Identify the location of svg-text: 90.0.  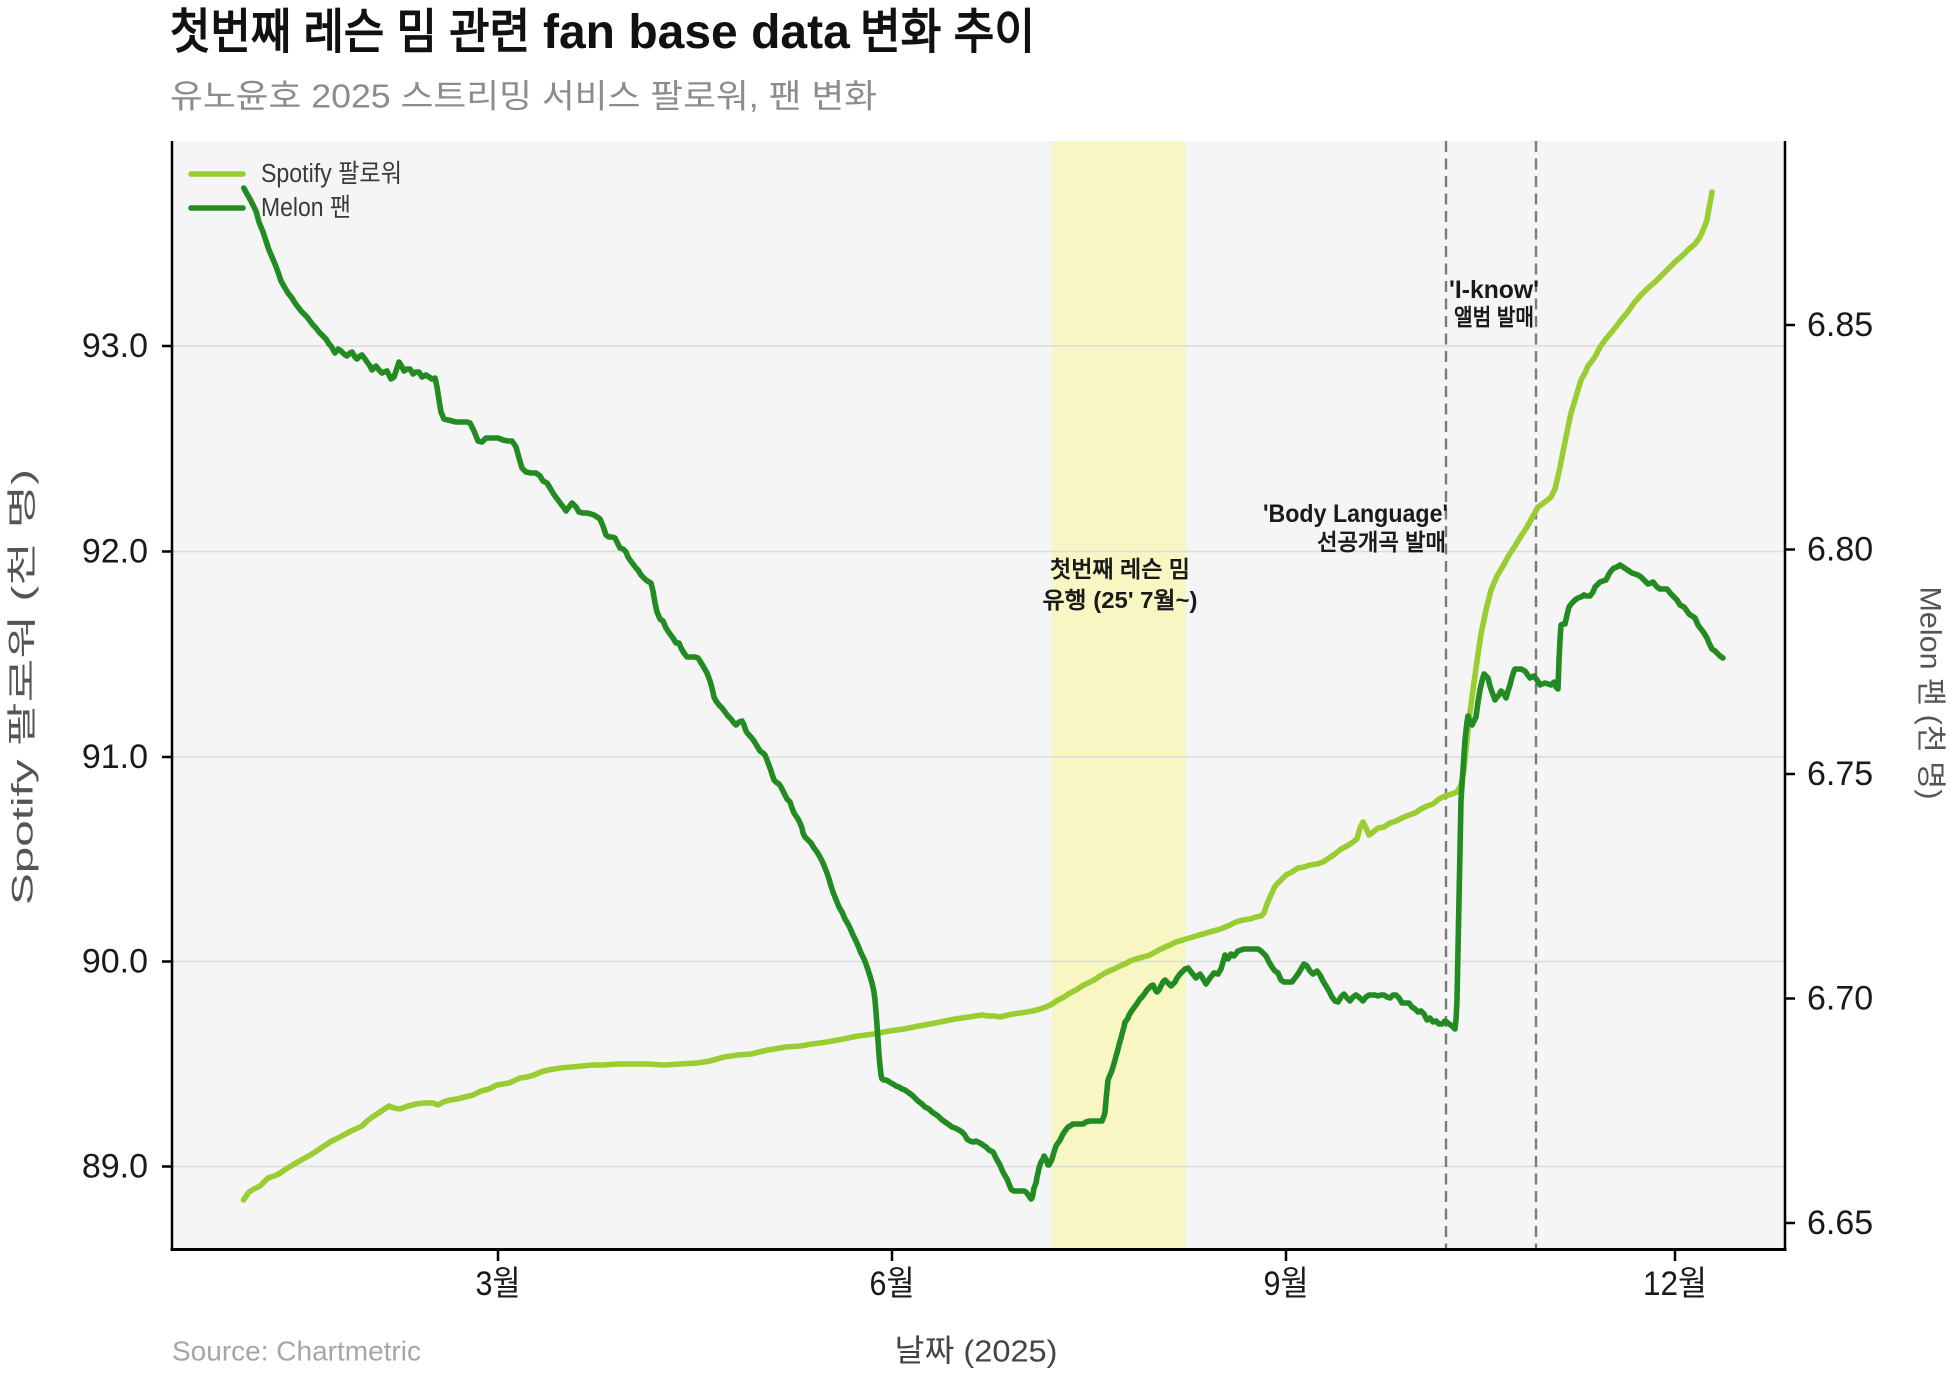
(115, 962).